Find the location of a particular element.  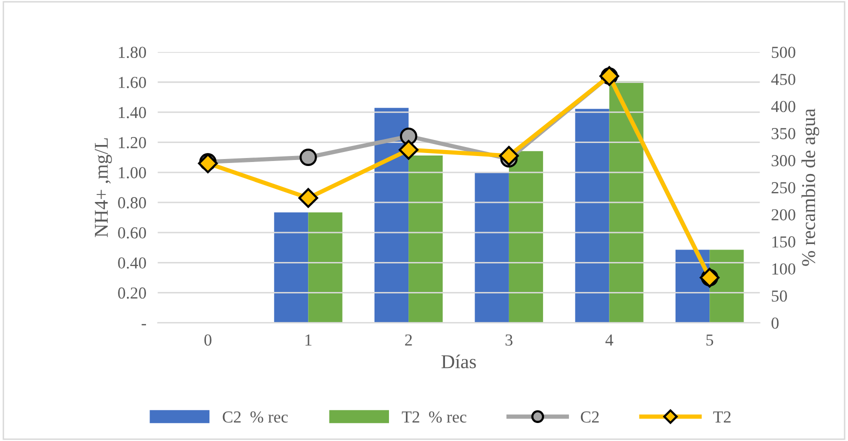

y-tick-label: - is located at coordinates (144, 325).